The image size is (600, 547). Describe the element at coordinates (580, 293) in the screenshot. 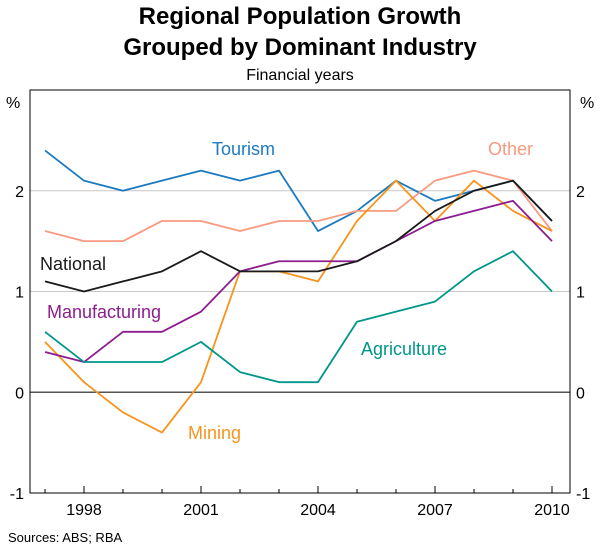

I see `y-tick-label-right: 1` at that location.